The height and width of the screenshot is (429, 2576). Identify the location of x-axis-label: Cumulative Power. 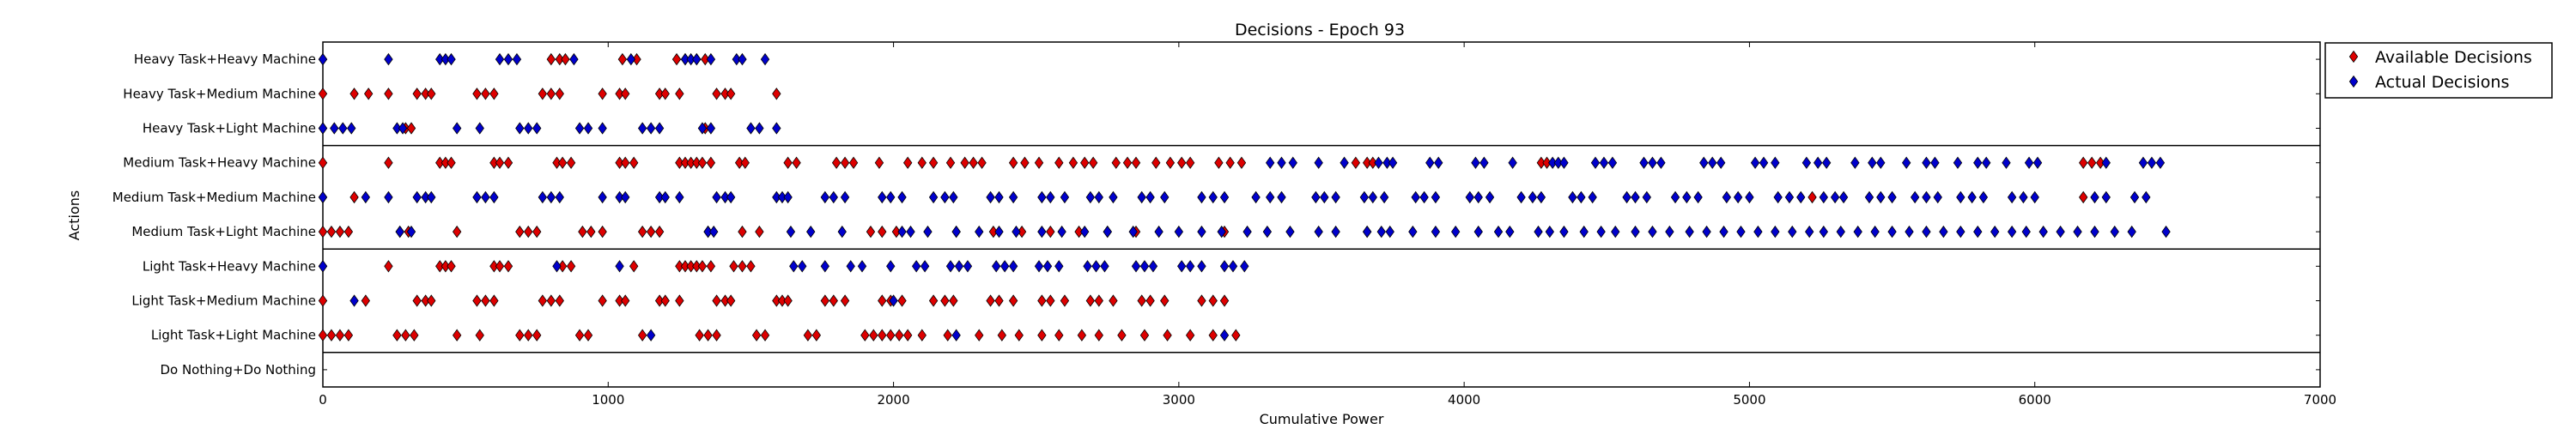
(1322, 419).